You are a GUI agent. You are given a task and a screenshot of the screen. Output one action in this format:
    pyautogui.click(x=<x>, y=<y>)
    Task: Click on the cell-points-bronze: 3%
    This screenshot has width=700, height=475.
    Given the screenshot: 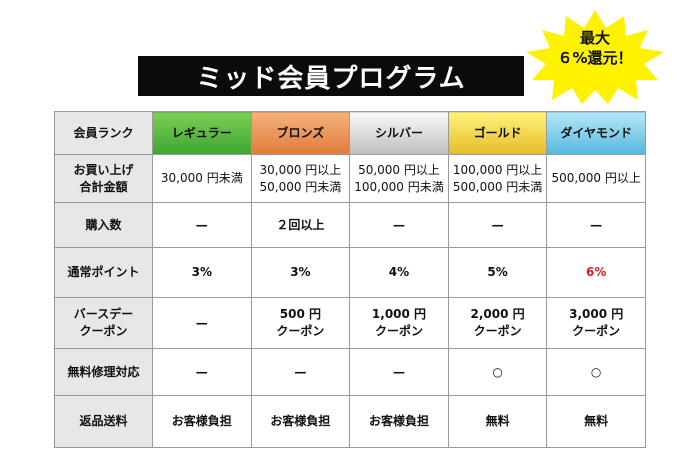 What is the action you would take?
    pyautogui.click(x=300, y=272)
    